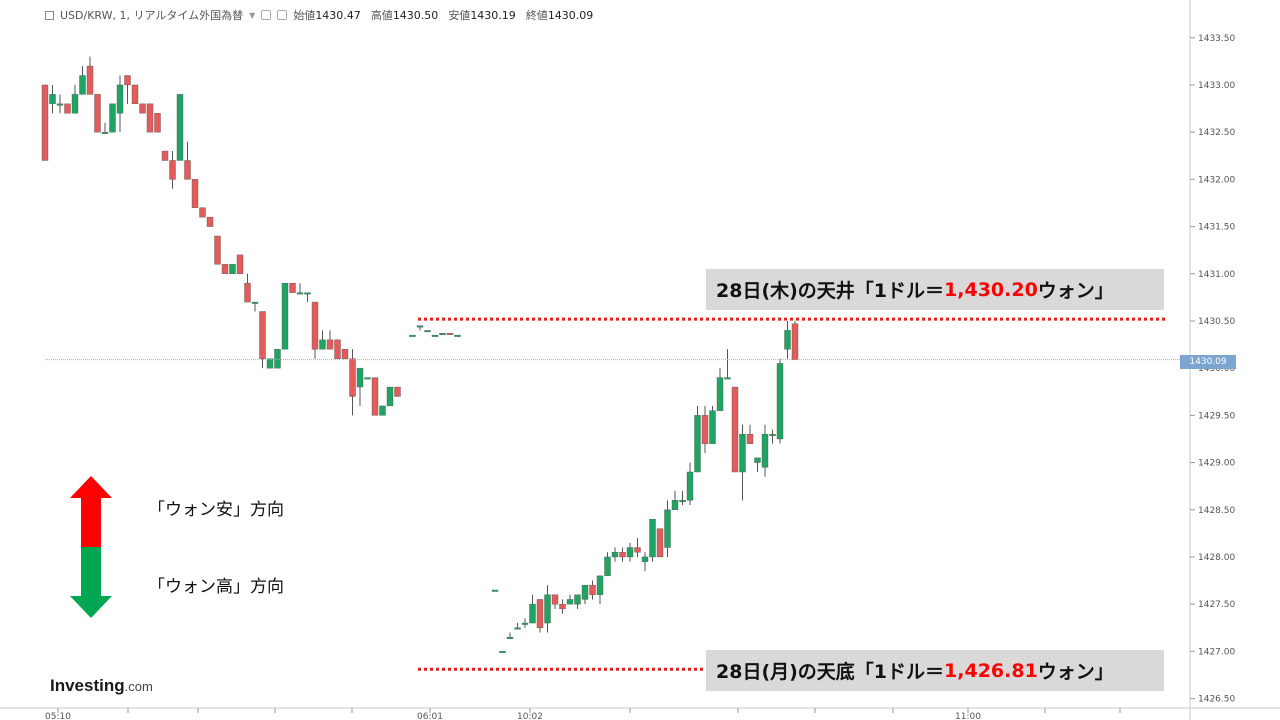 Image resolution: width=1280 pixels, height=720 pixels. What do you see at coordinates (252, 15) in the screenshot?
I see `chevron-down-icon: ▼` at bounding box center [252, 15].